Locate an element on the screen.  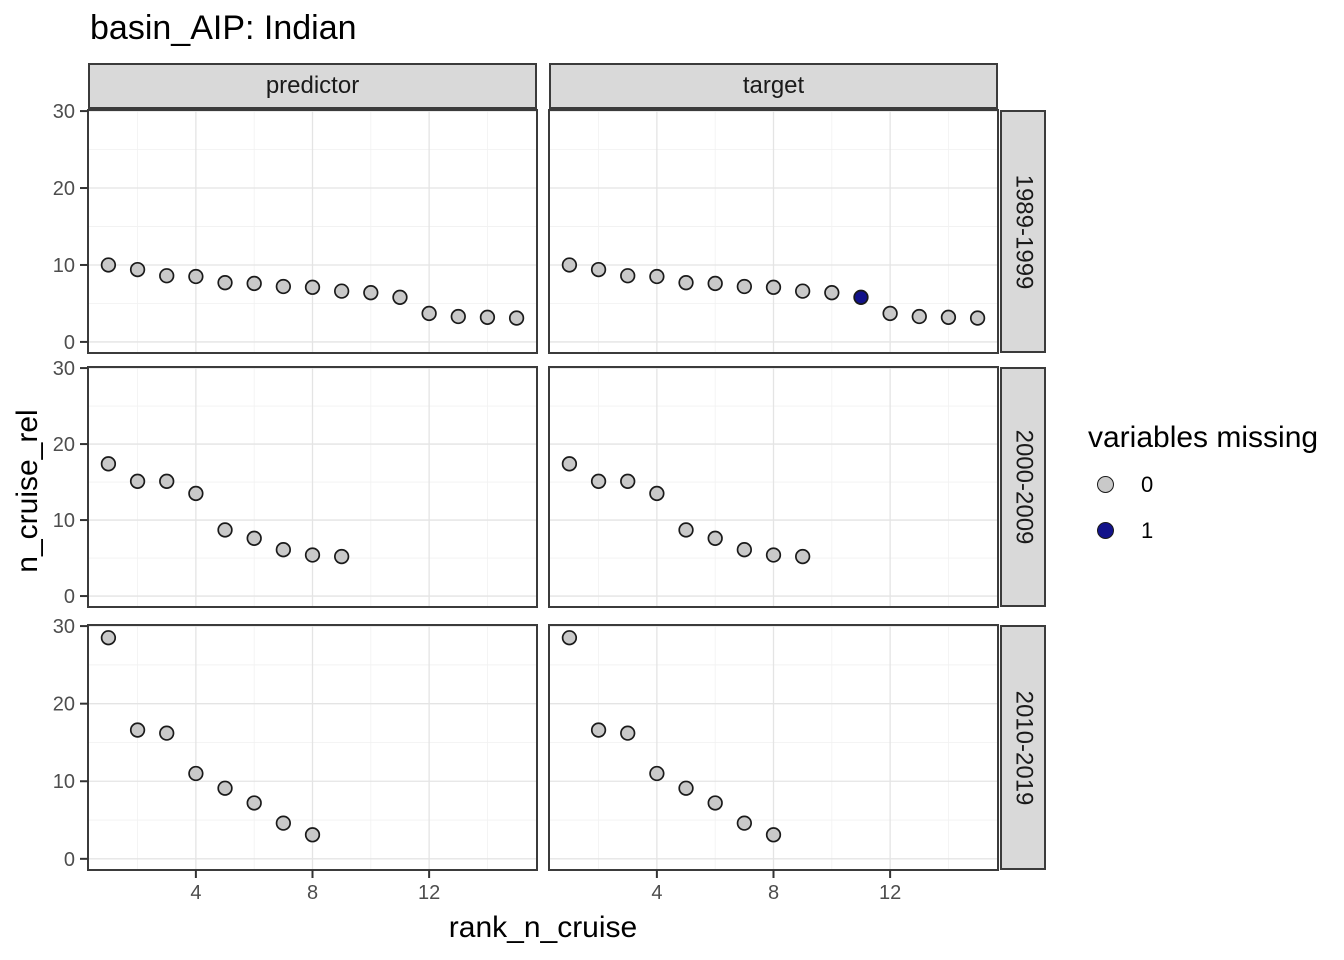
legend-label: 0 is located at coordinates (1147, 484).